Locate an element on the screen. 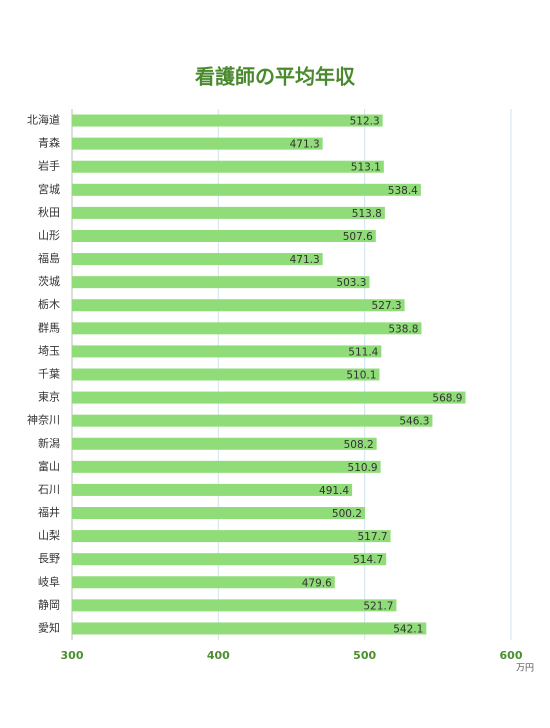 This screenshot has height=728, width=550. y-tick-label: 群馬 is located at coordinates (49, 327).